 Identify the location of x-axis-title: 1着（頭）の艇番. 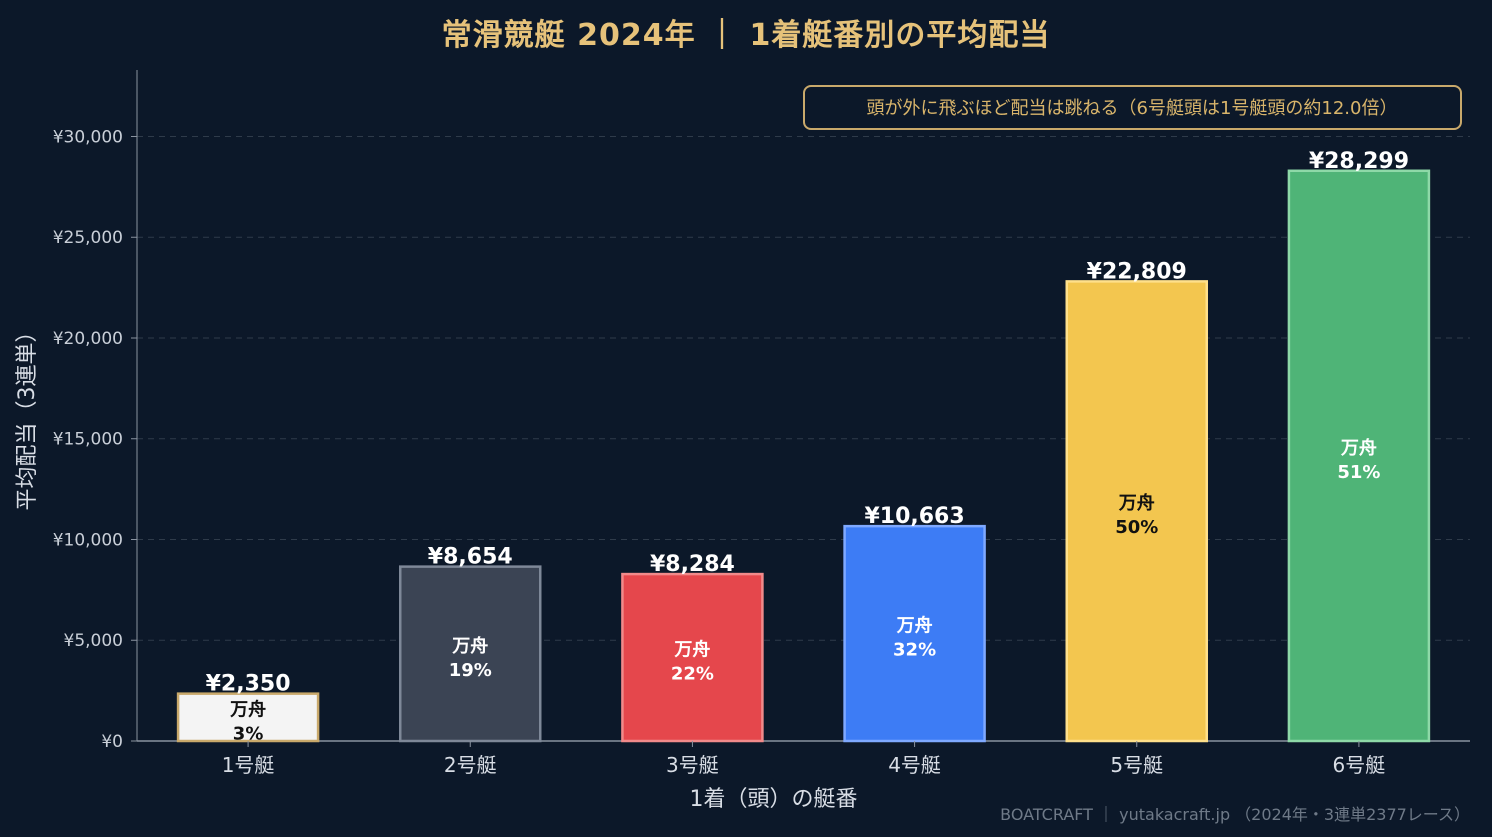
(774, 799).